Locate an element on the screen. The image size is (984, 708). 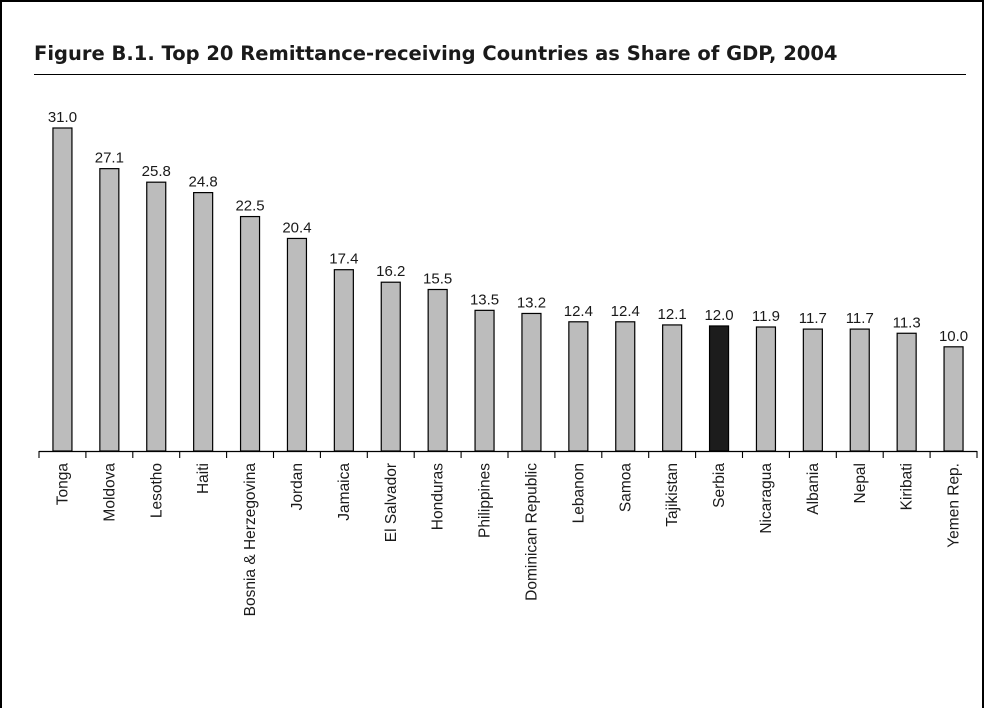
bar-haiti is located at coordinates (203, 322).